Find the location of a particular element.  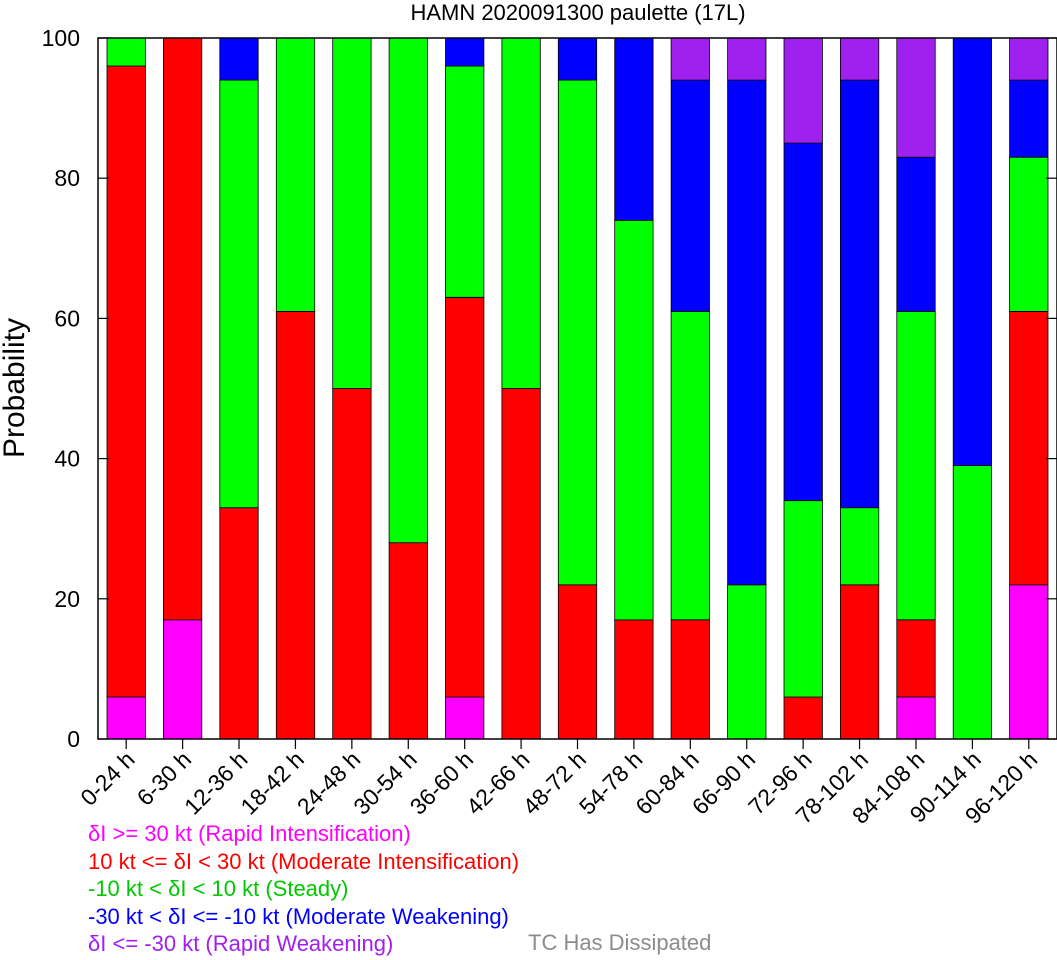

legend-rapid-intensification: δI >= 30 kt (Rapid Intensification) is located at coordinates (249, 833).